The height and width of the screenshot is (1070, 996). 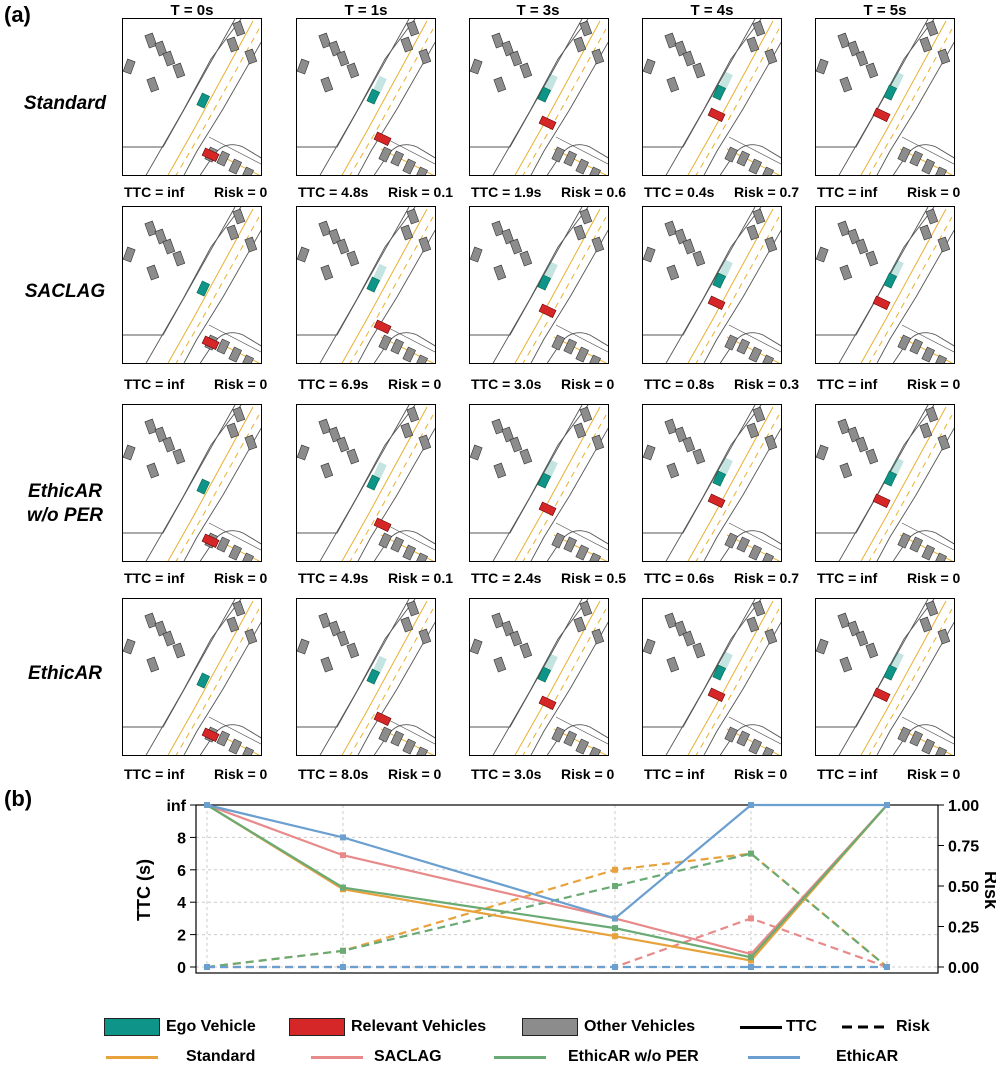 I want to click on legend-ethicar-line, so click(x=774, y=1057).